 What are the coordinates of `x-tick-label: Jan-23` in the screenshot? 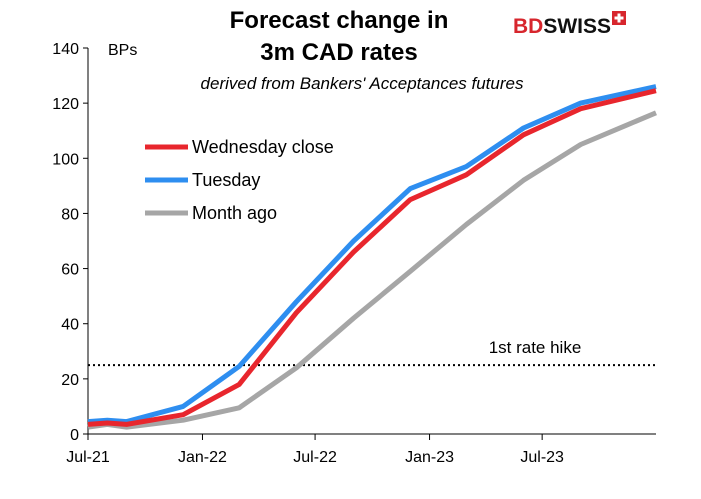 It's located at (429, 457).